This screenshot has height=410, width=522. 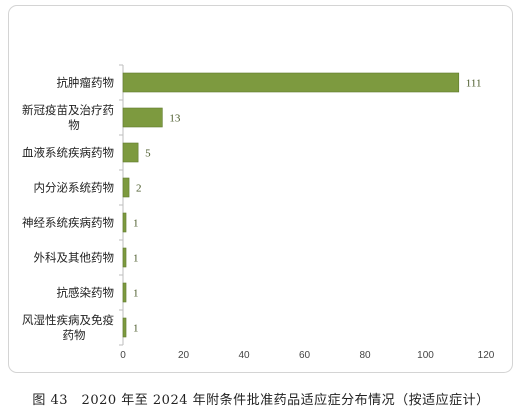 I want to click on data-label: 2, so click(x=139, y=189).